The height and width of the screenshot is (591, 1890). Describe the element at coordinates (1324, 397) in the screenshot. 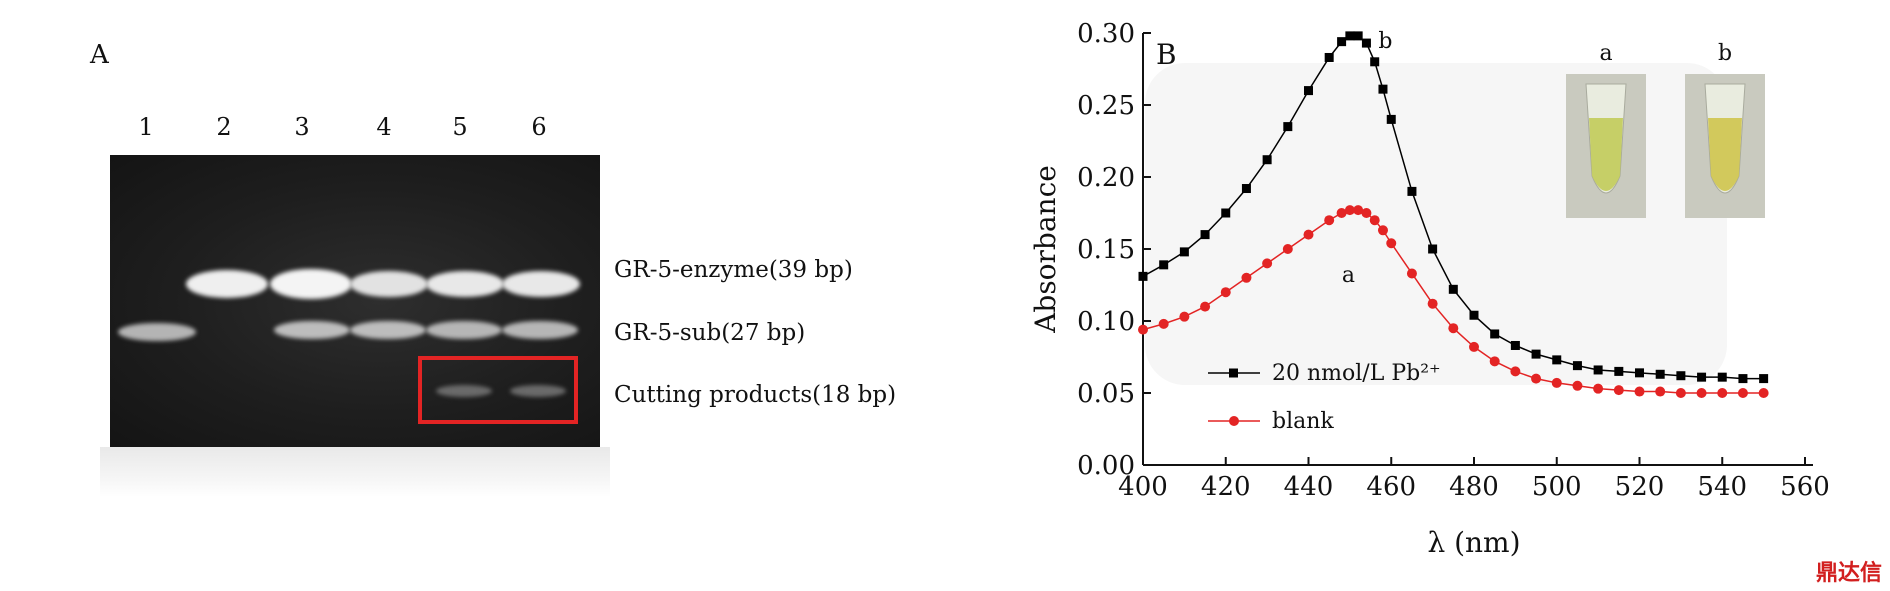

I see `chart-legend: 20 nmol/L Pb²⁺ blank` at that location.